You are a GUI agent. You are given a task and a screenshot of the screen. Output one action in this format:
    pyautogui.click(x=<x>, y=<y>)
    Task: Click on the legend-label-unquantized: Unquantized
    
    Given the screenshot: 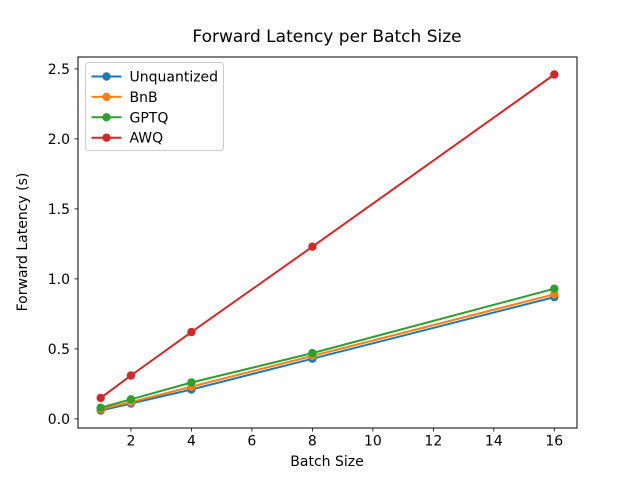 What is the action you would take?
    pyautogui.click(x=174, y=78)
    